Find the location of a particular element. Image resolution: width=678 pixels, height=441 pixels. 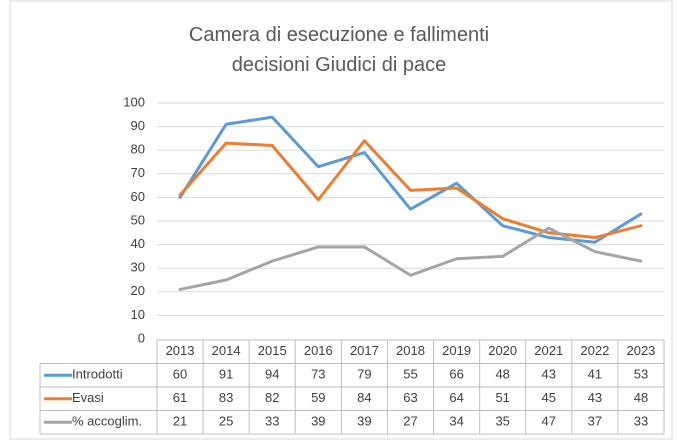

y-tick-label: 80 is located at coordinates (138, 149).